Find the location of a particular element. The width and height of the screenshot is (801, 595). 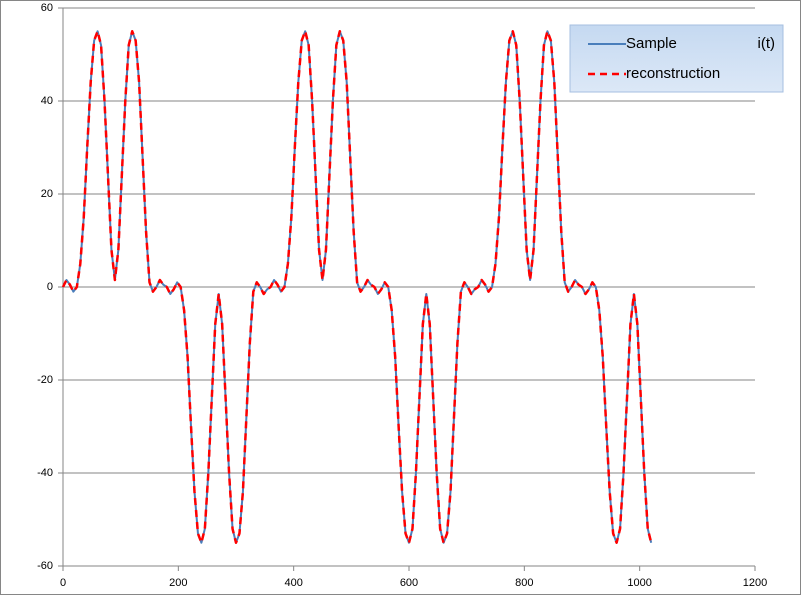

y-tick-label: -40 is located at coordinates (45, 473).